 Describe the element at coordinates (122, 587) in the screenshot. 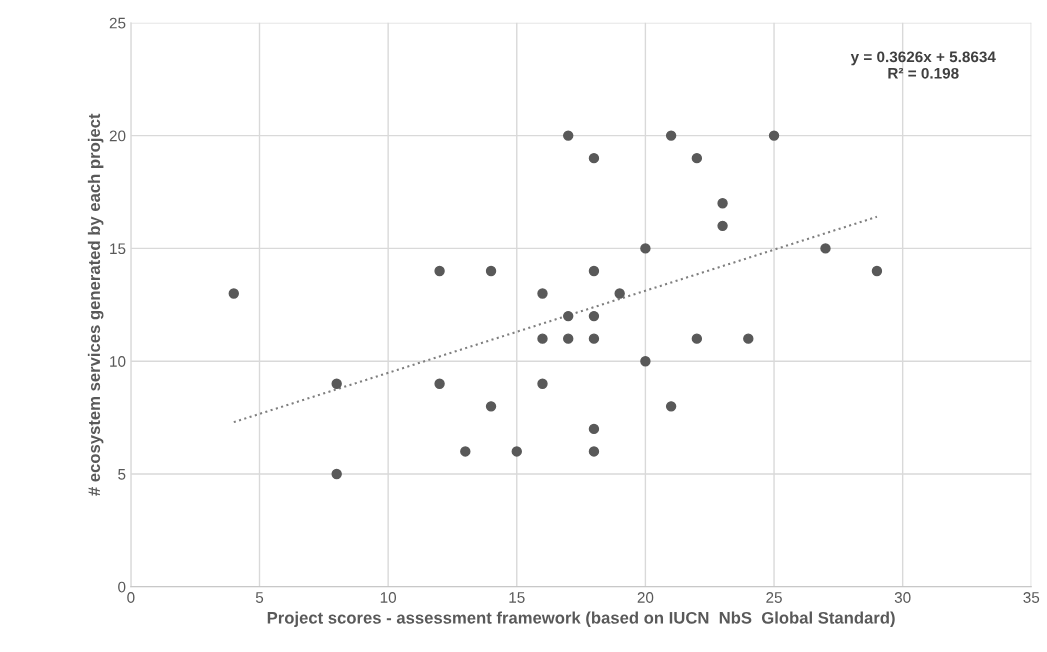

I see `y-tick-label: 0` at that location.